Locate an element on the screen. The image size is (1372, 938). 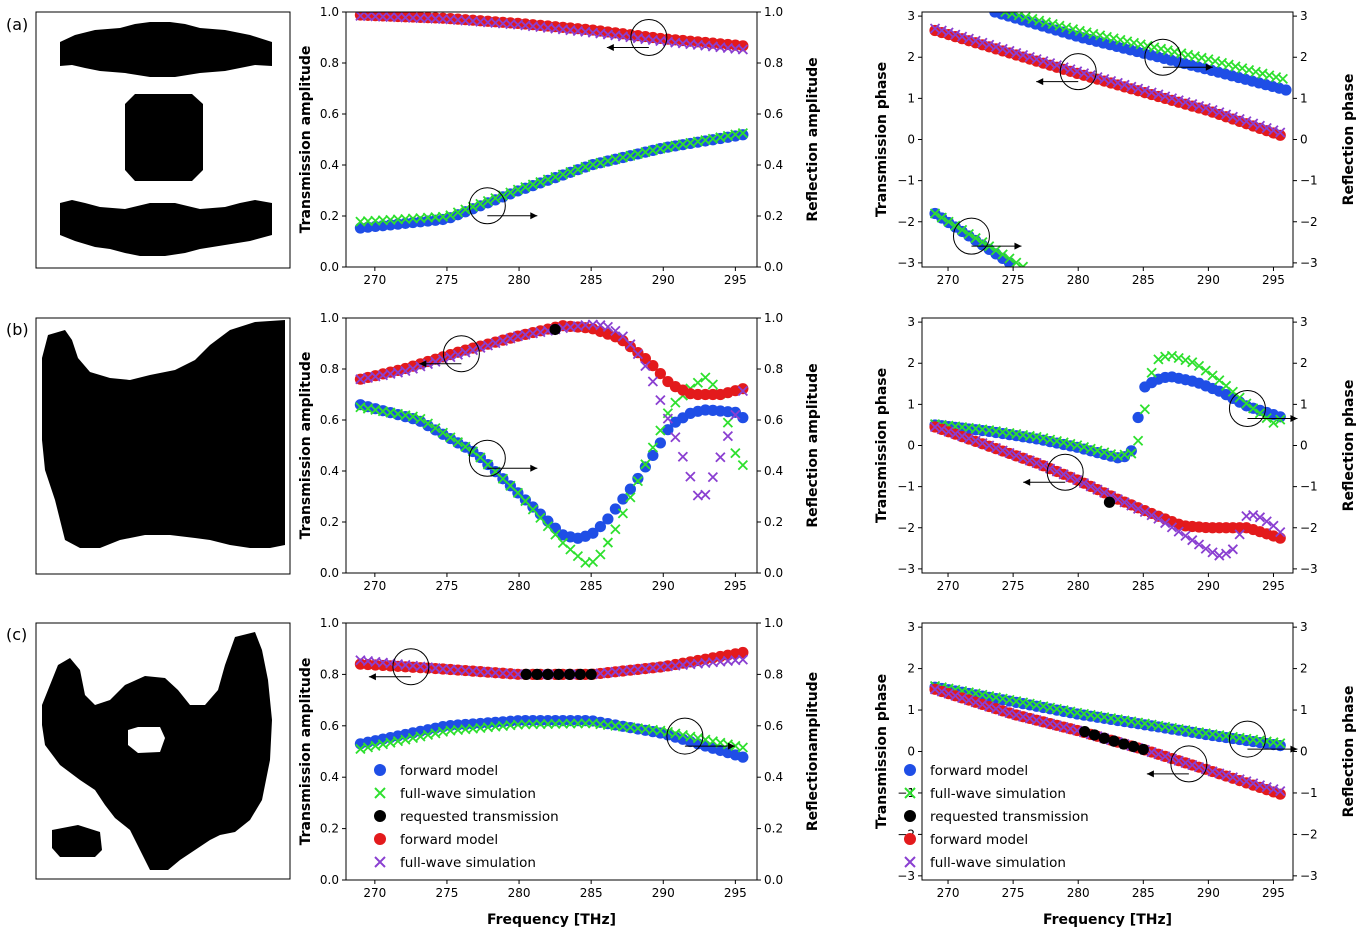
y-tick-label-left: 3 is located at coordinates (911, 322).